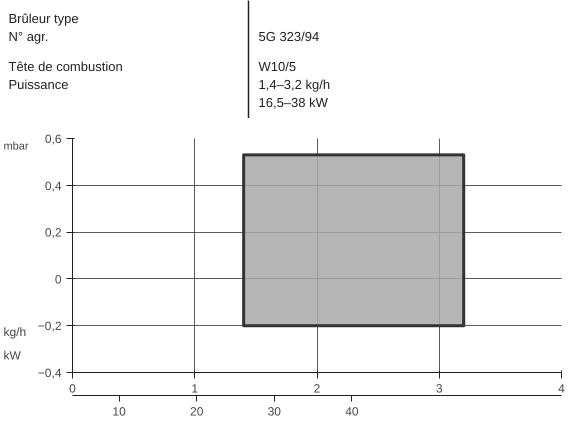 This screenshot has height=430, width=569. I want to click on text: N° agr., so click(28, 36).